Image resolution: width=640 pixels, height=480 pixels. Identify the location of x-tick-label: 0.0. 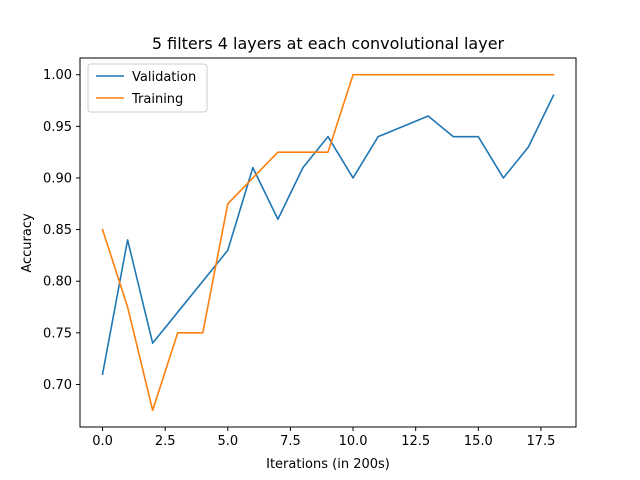
(102, 441).